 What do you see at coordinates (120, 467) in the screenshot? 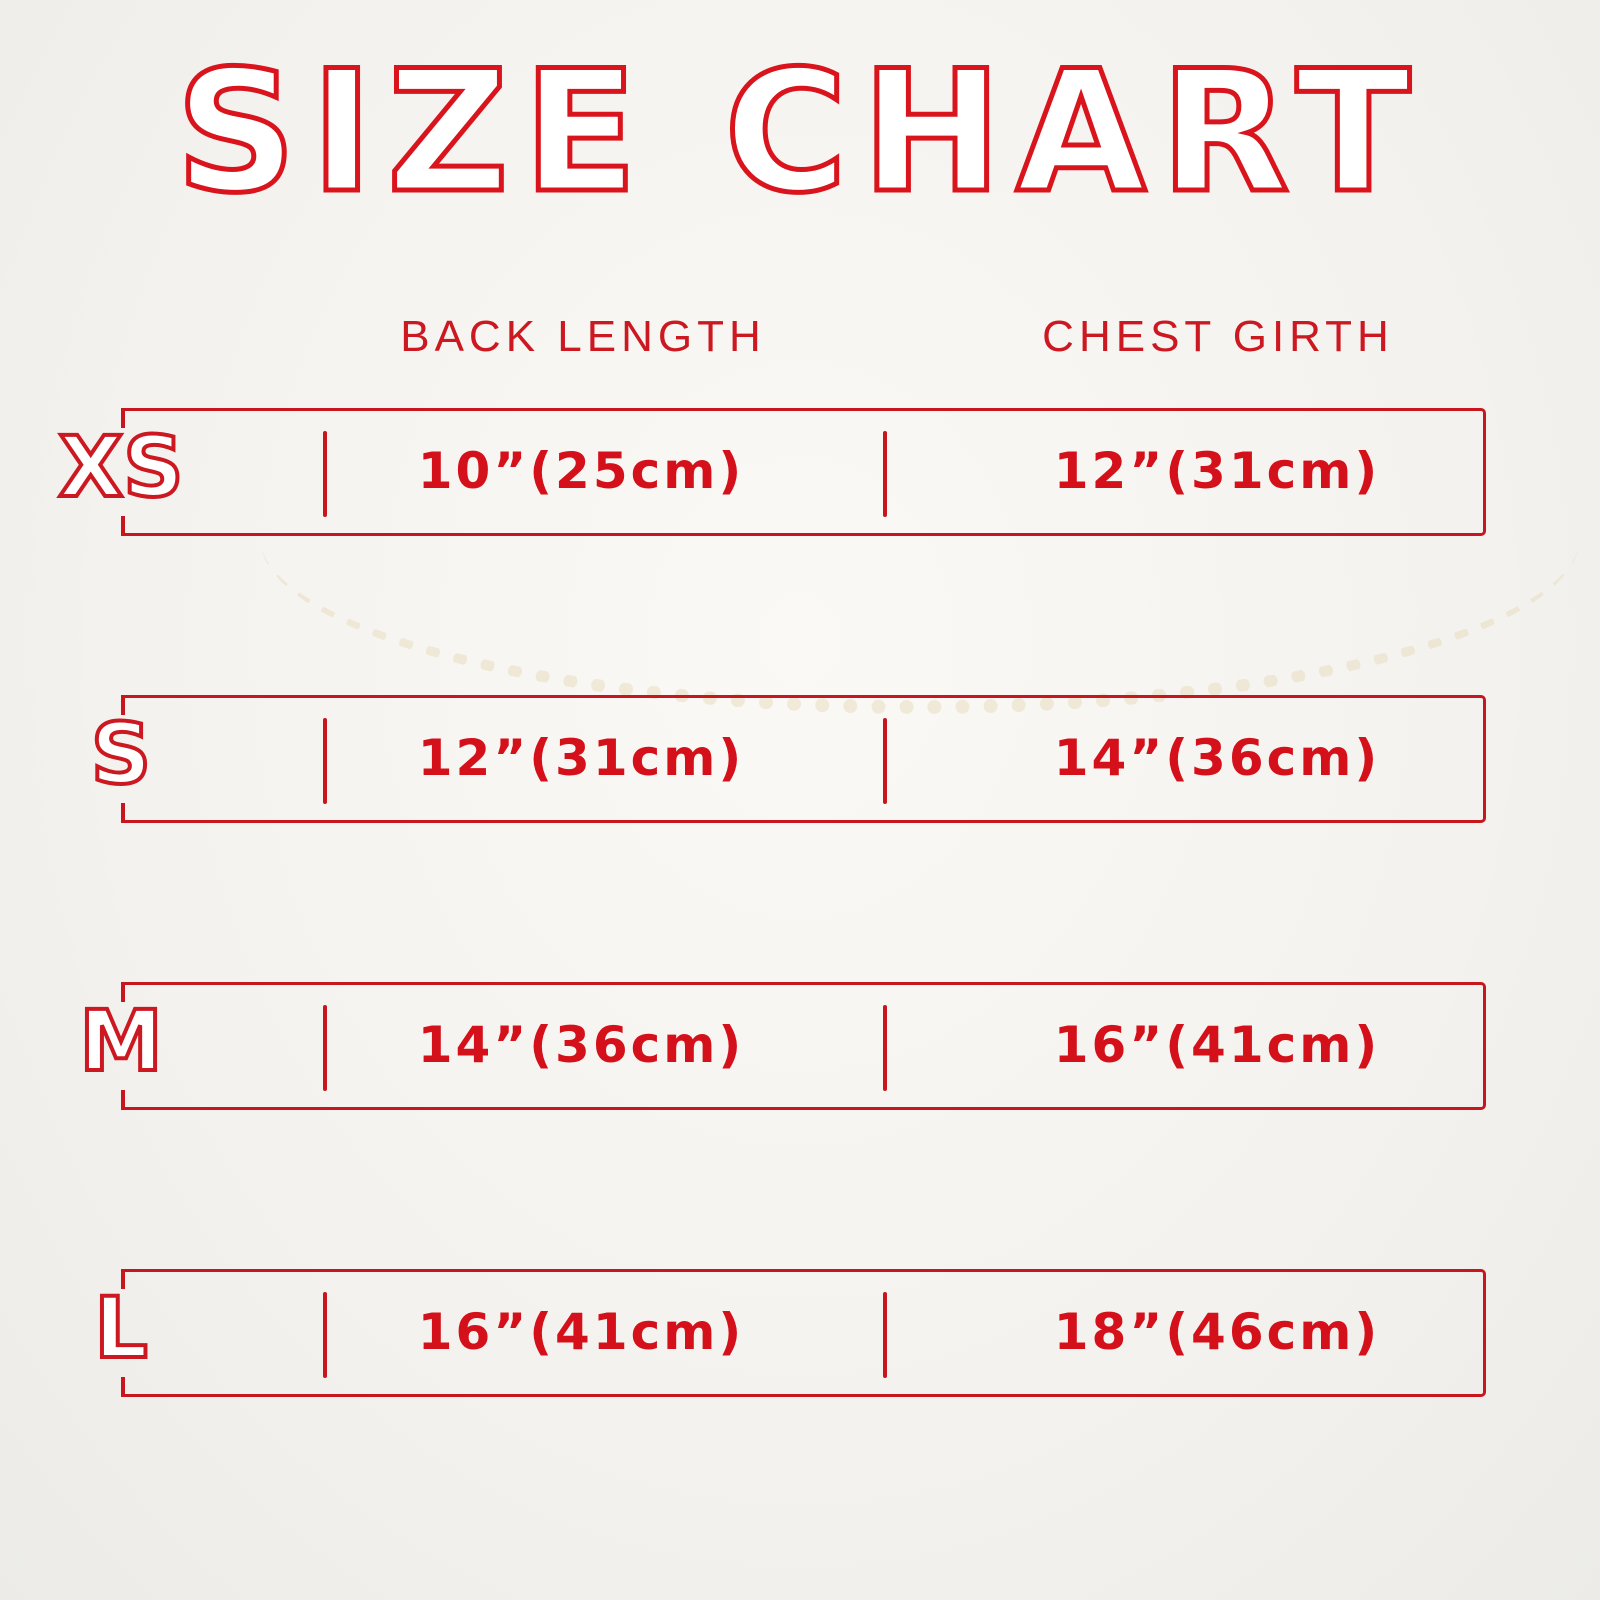
I see `size-label: XS` at bounding box center [120, 467].